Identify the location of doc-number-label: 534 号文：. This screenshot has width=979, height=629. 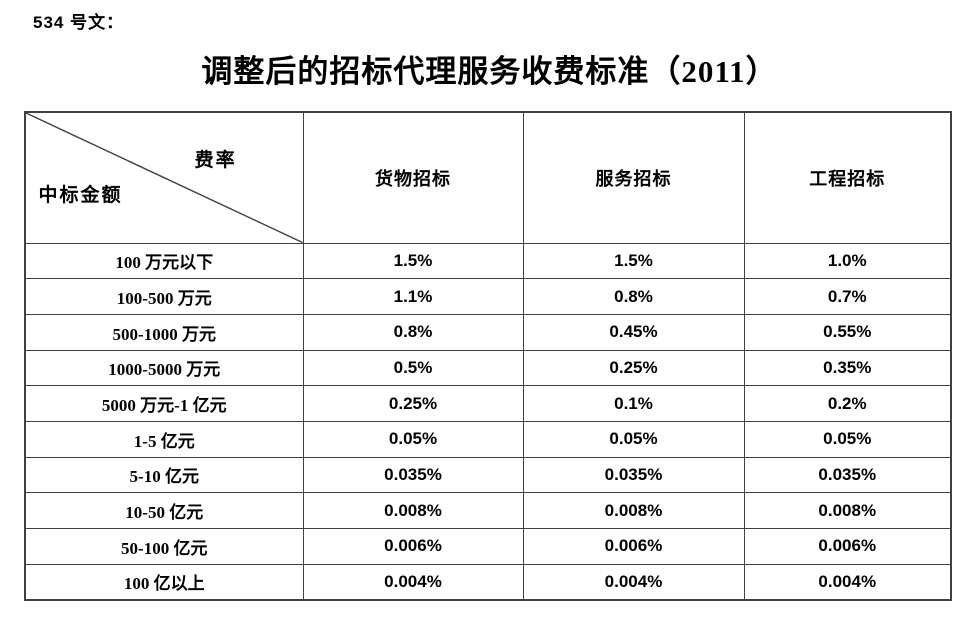
(79, 22).